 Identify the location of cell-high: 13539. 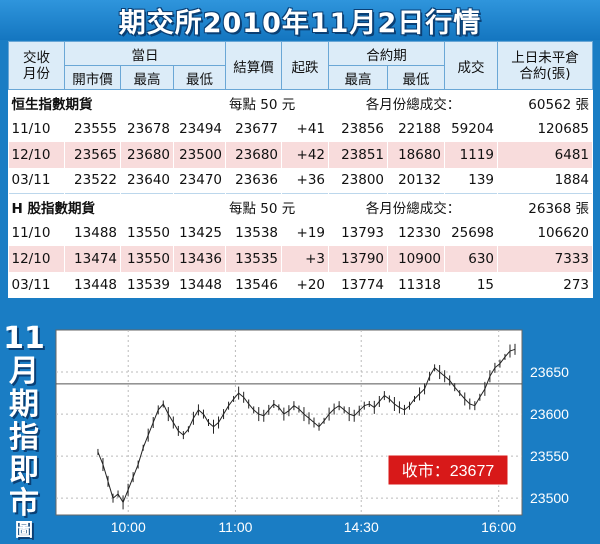
(147, 284).